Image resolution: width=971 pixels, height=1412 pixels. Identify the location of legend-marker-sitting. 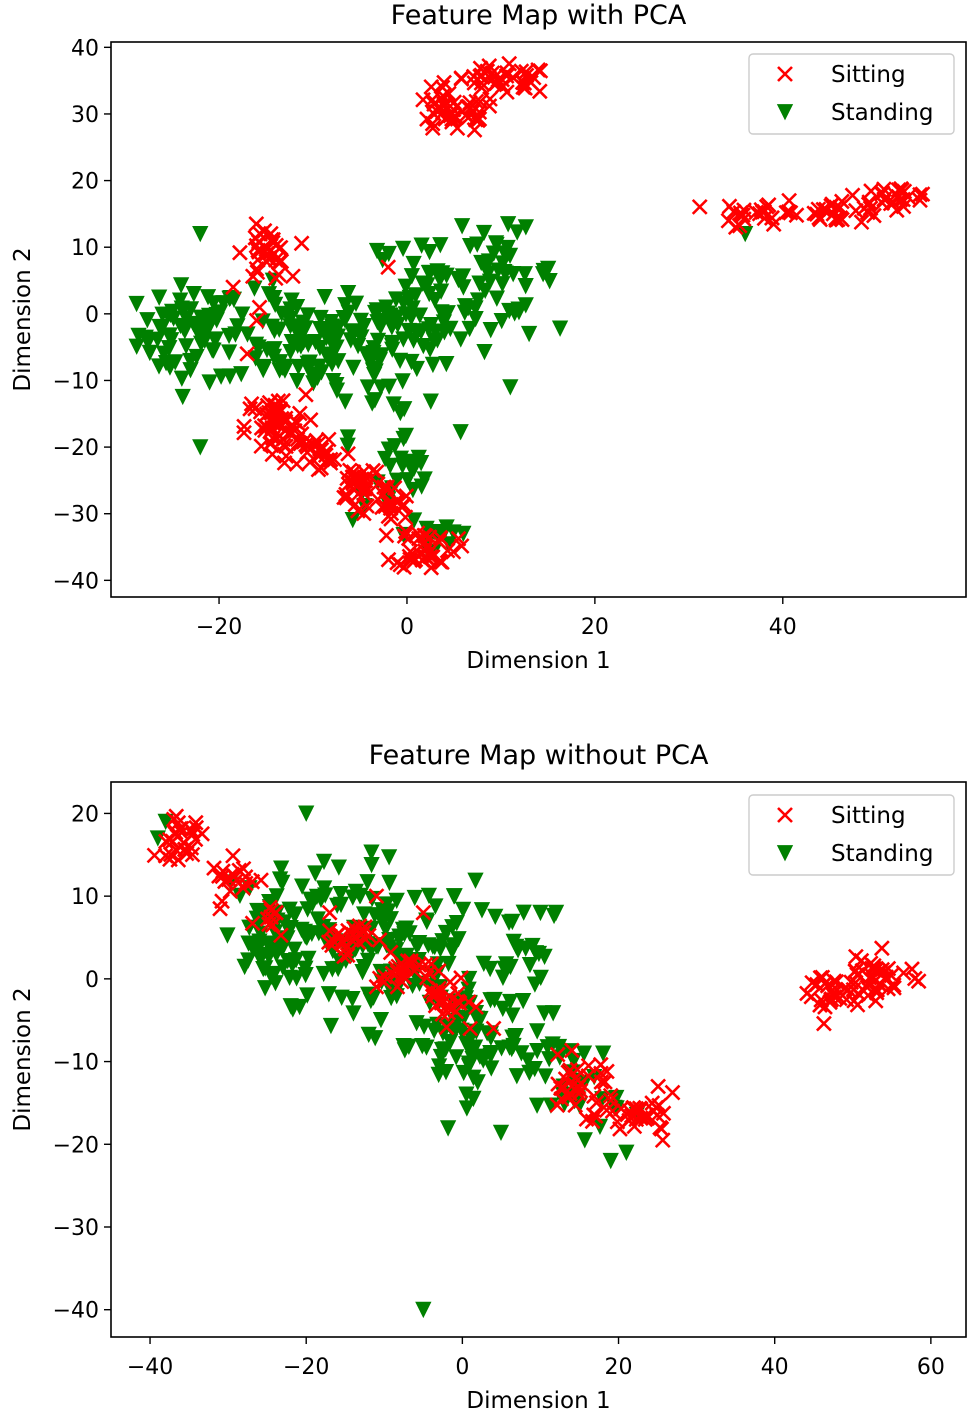
(785, 74).